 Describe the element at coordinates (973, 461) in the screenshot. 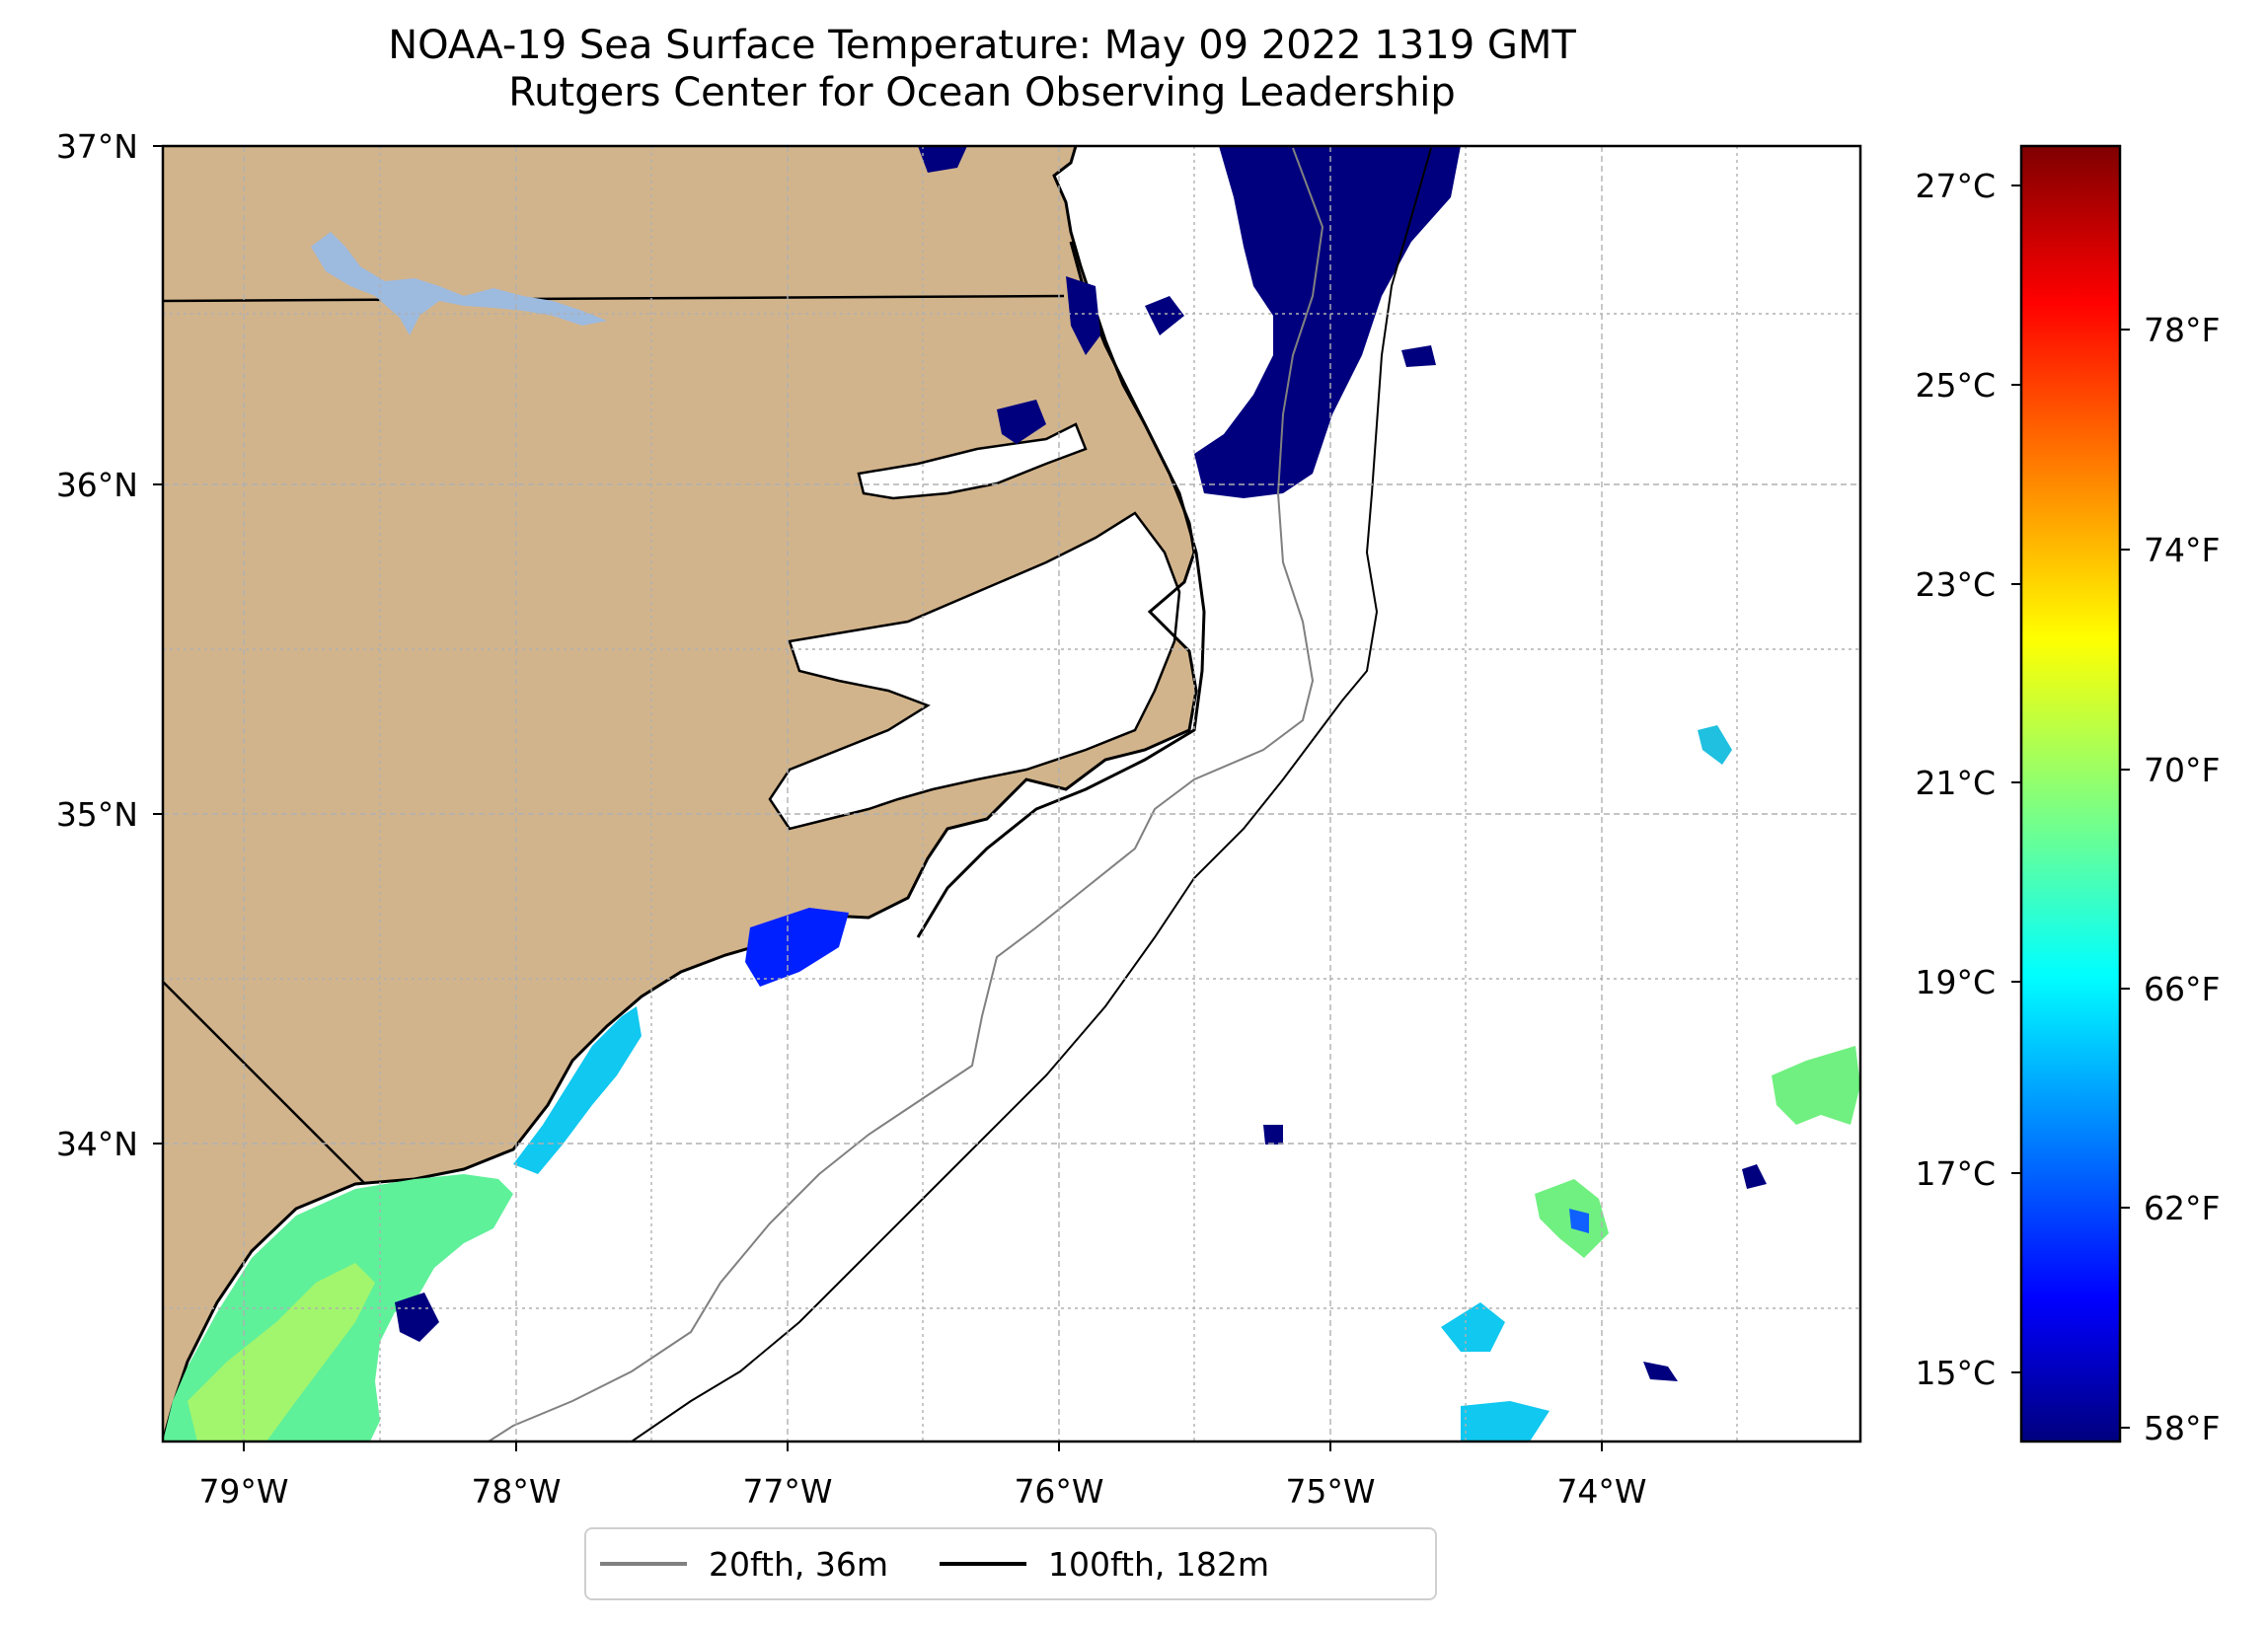

I see `albemarle-sound` at that location.